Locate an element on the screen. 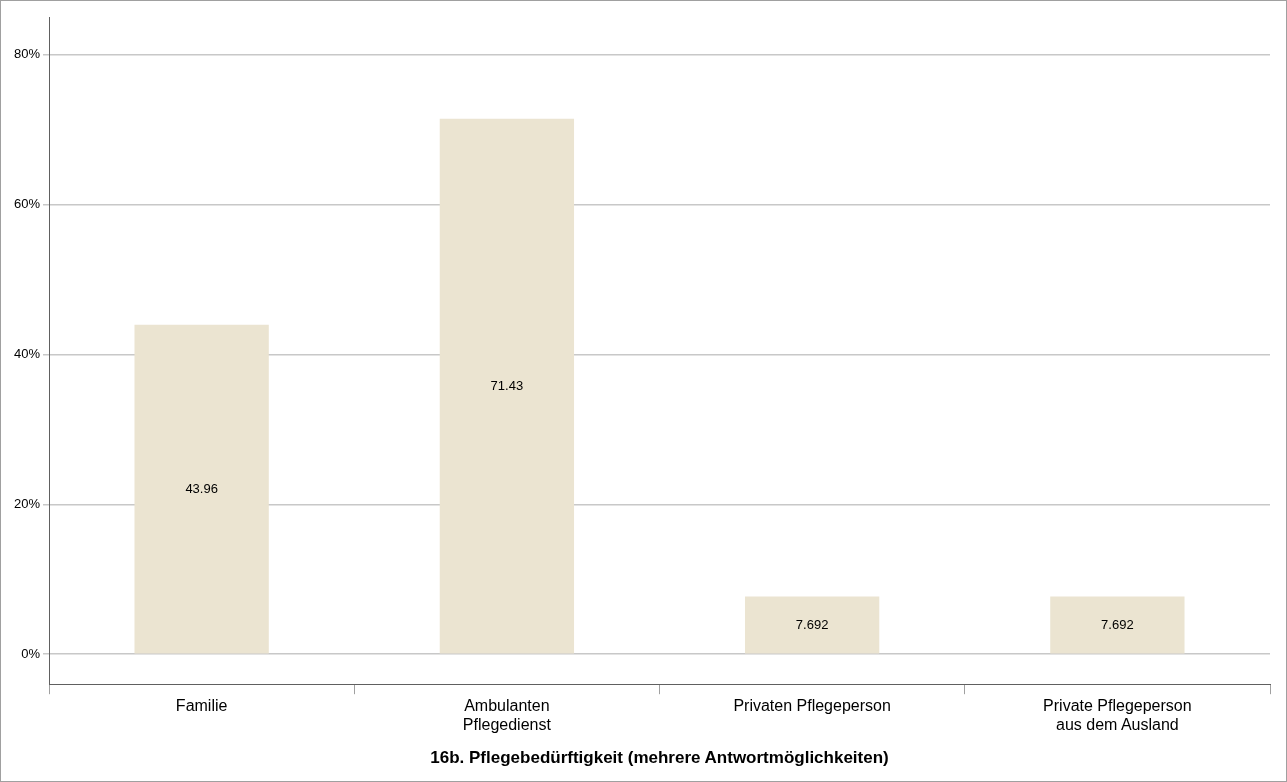 The height and width of the screenshot is (782, 1287). x-tick-label: Familie is located at coordinates (201, 706).